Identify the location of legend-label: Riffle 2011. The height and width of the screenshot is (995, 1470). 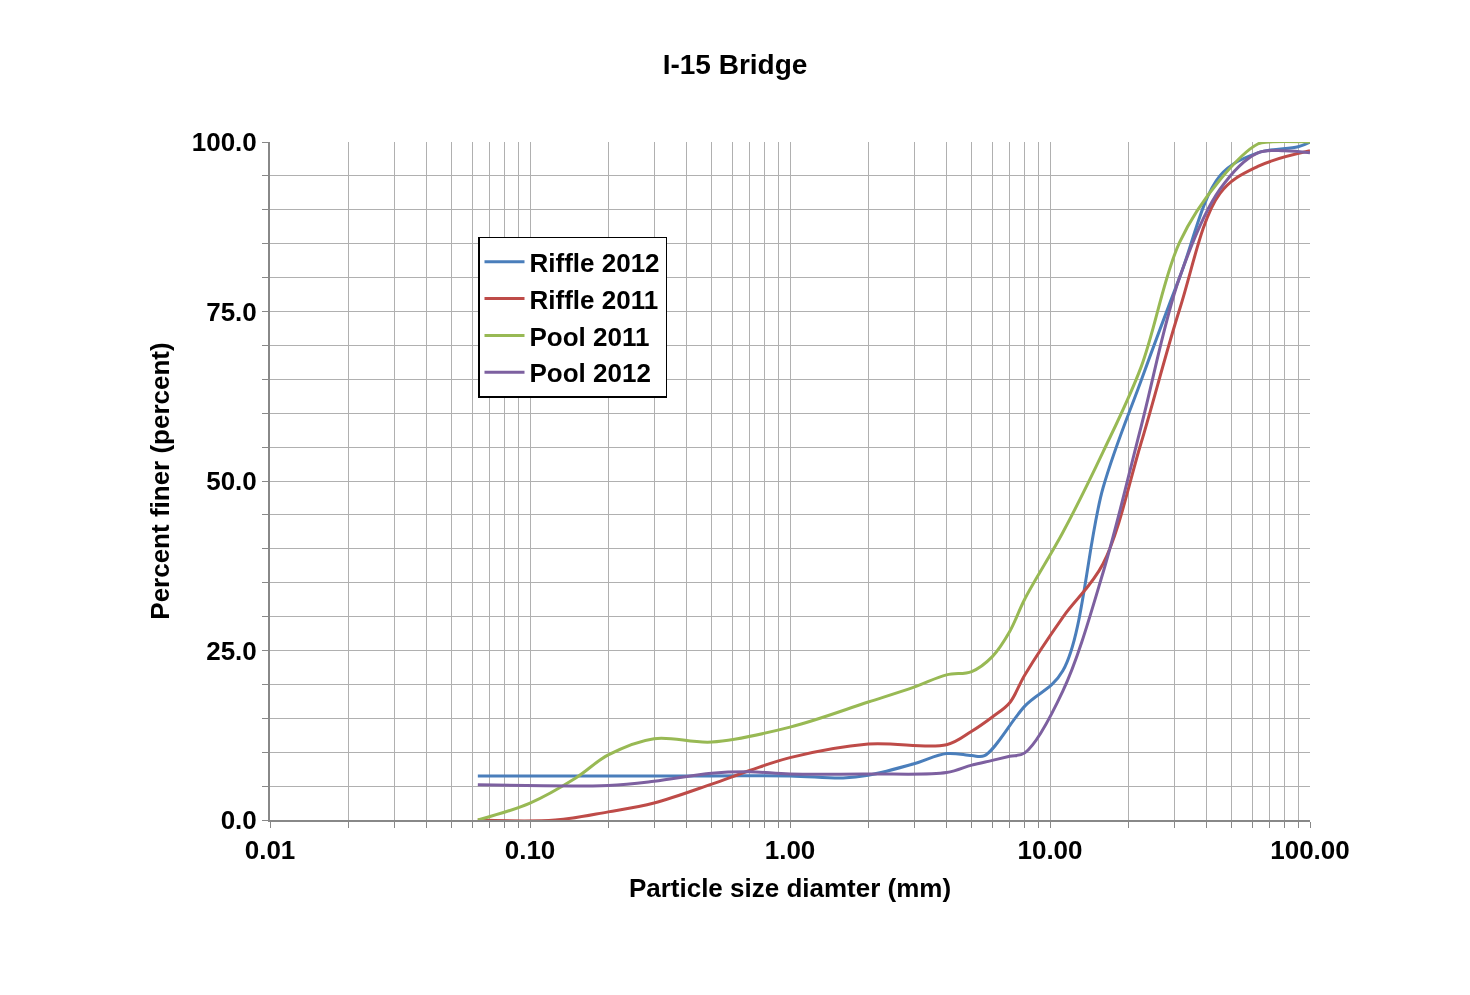
(594, 299).